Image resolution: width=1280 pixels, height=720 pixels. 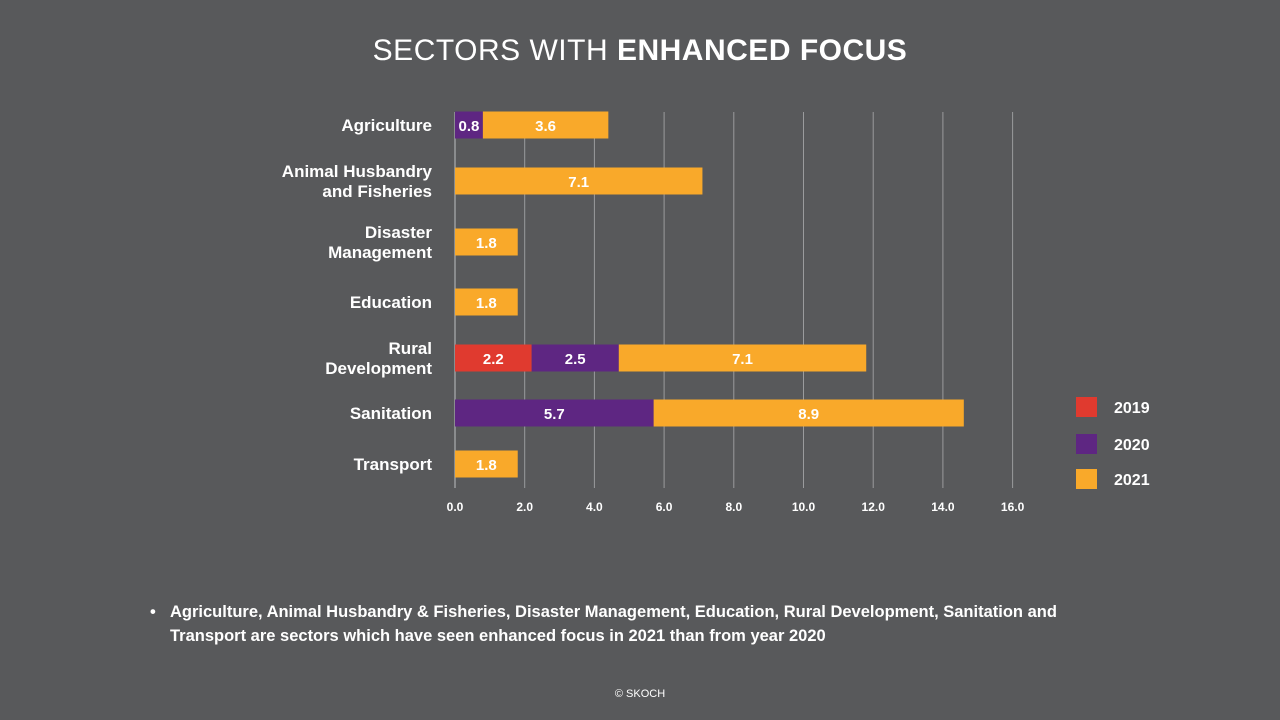 What do you see at coordinates (804, 507) in the screenshot?
I see `x-tick-label: 10.0` at bounding box center [804, 507].